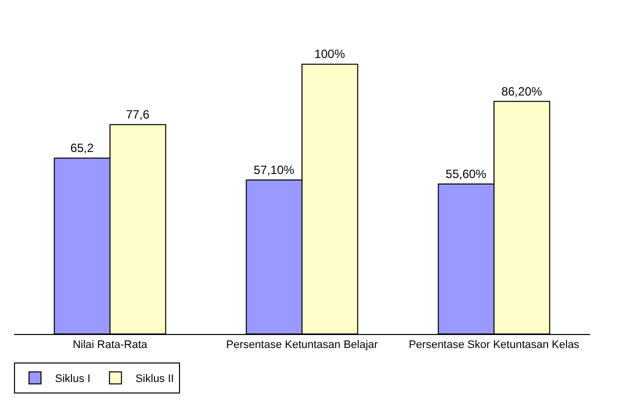 Image resolution: width=630 pixels, height=405 pixels. I want to click on data-label: 86,20%, so click(521, 91).